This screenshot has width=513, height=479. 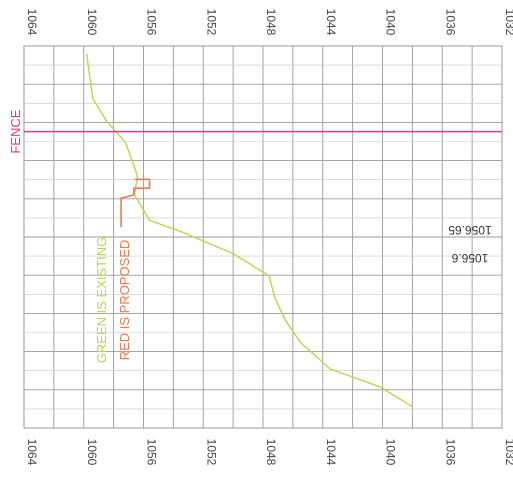 I want to click on tick-label-top: 1056, so click(x=152, y=22).